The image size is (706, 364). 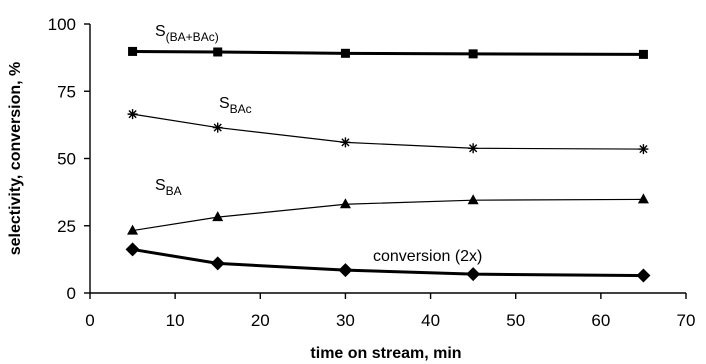 I want to click on series-s-bac, so click(x=388, y=132).